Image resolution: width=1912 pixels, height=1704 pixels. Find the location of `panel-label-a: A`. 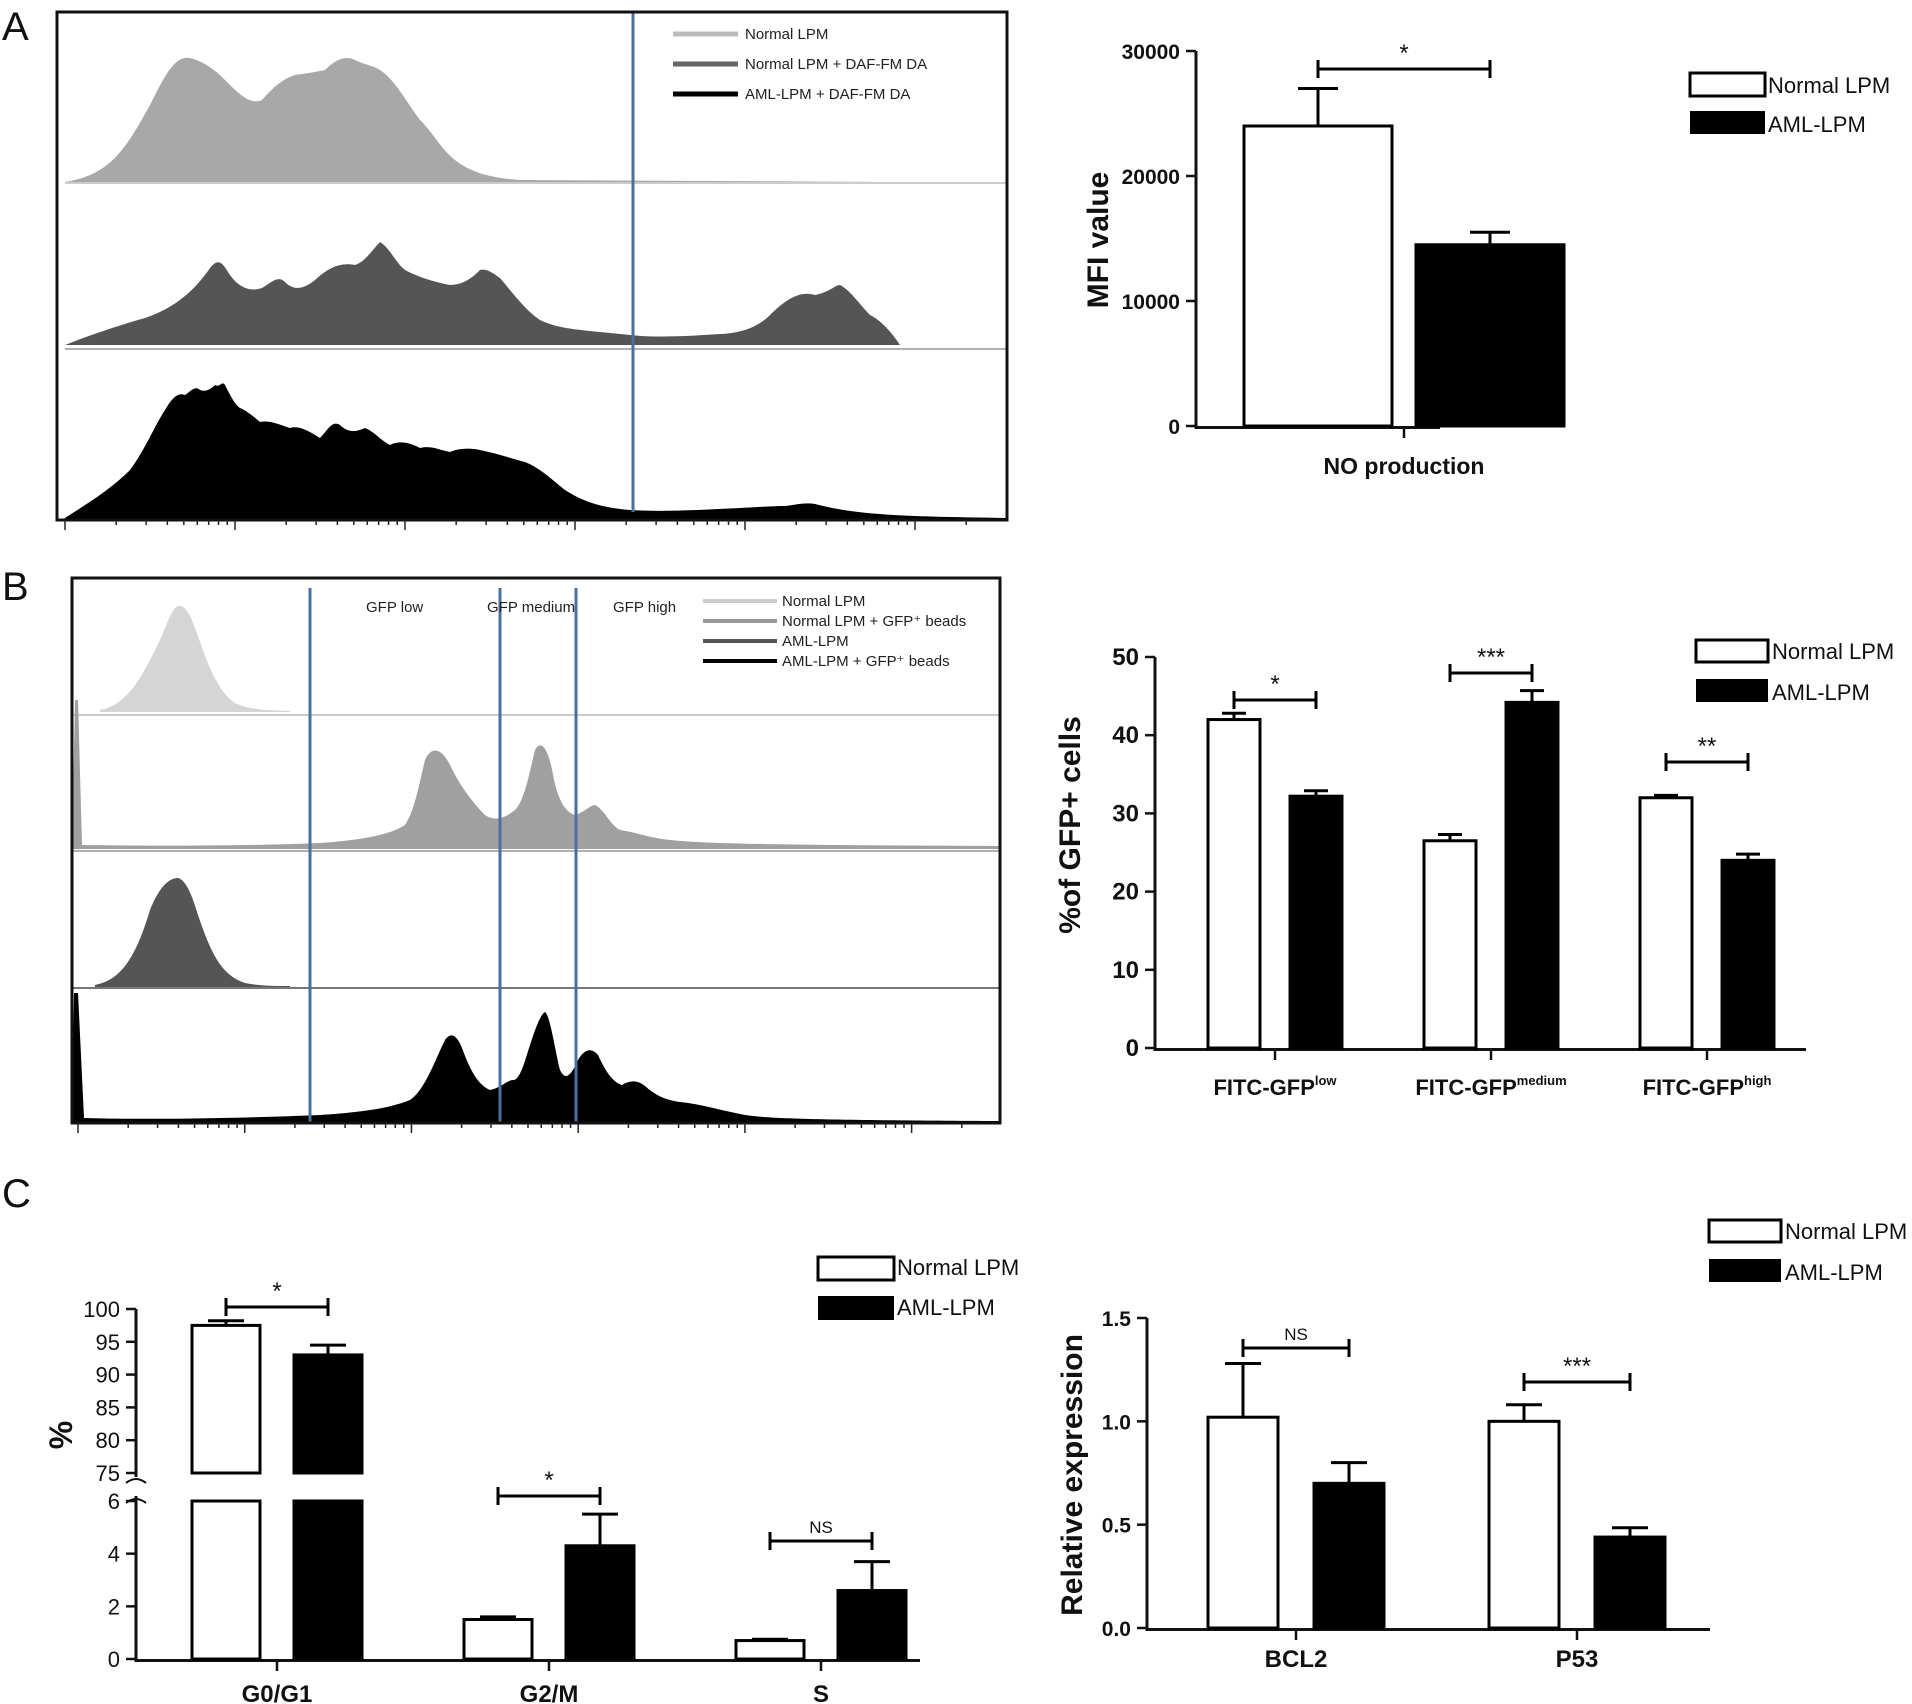

panel-label-a: A is located at coordinates (15, 27).